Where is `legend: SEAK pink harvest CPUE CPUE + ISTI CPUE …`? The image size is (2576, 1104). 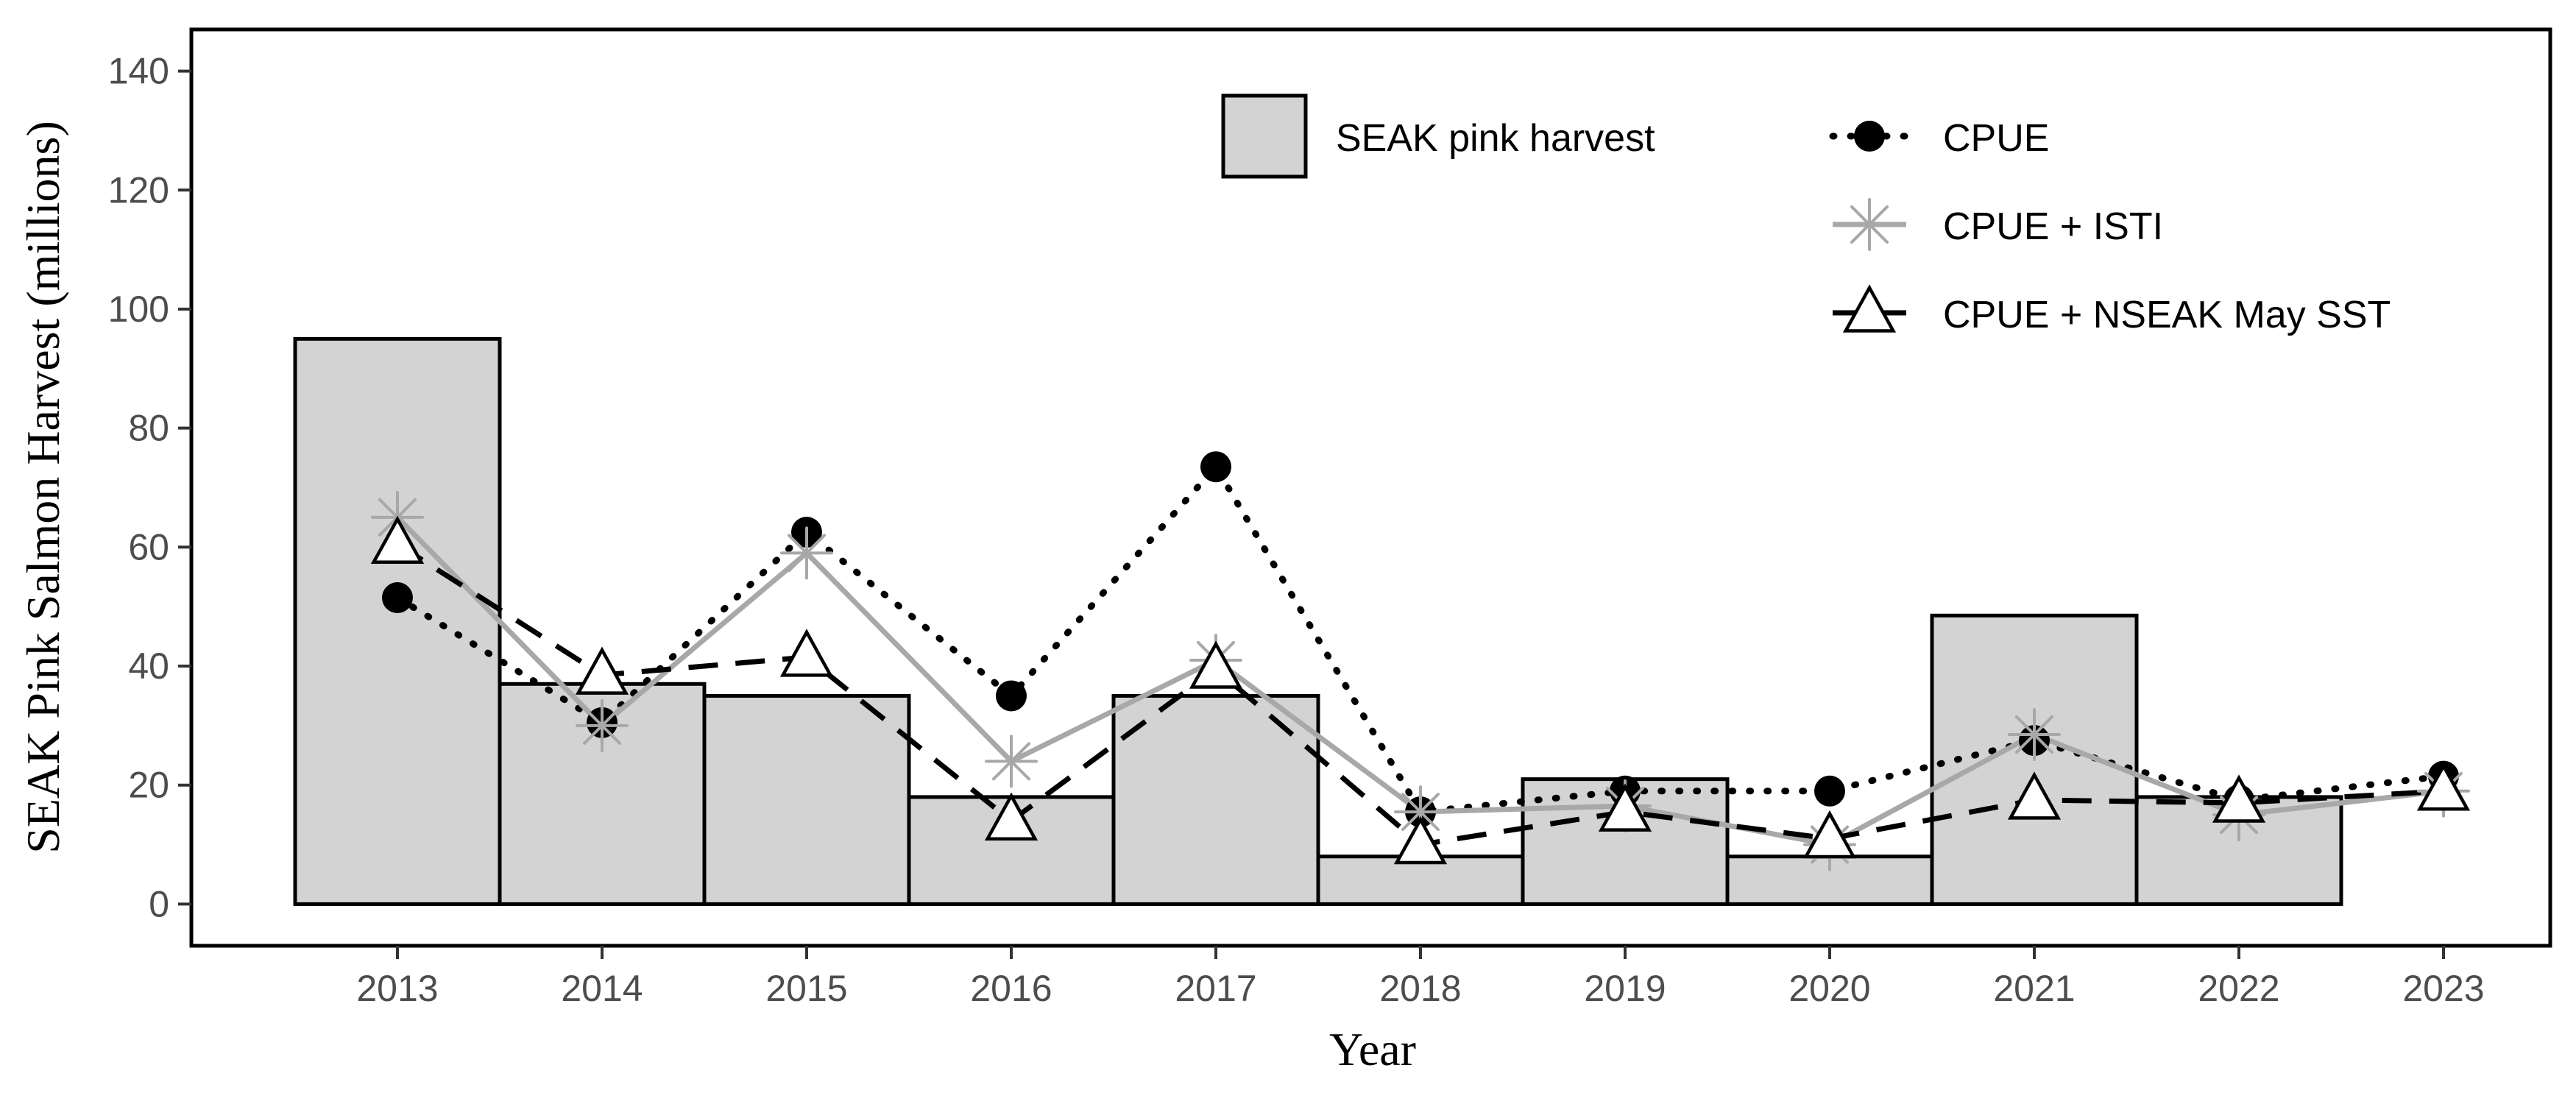
legend: SEAK pink harvest CPUE CPUE + ISTI CPUE … is located at coordinates (1806, 215).